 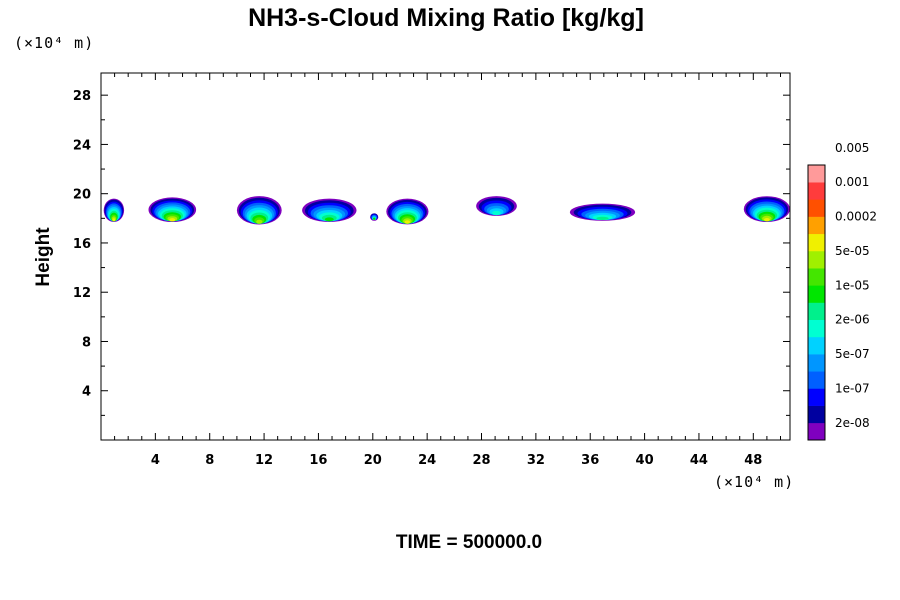 What do you see at coordinates (699, 460) in the screenshot?
I see `x-tick-label: 44` at bounding box center [699, 460].